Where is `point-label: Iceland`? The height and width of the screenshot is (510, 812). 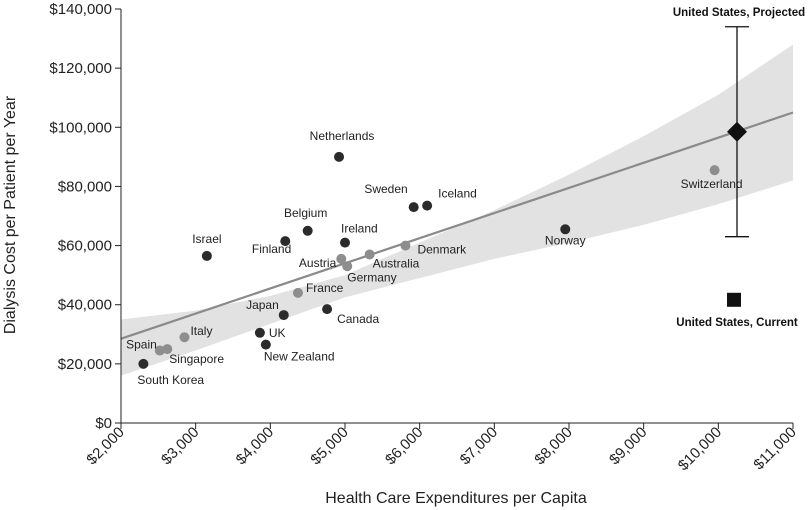
point-label: Iceland is located at coordinates (457, 194).